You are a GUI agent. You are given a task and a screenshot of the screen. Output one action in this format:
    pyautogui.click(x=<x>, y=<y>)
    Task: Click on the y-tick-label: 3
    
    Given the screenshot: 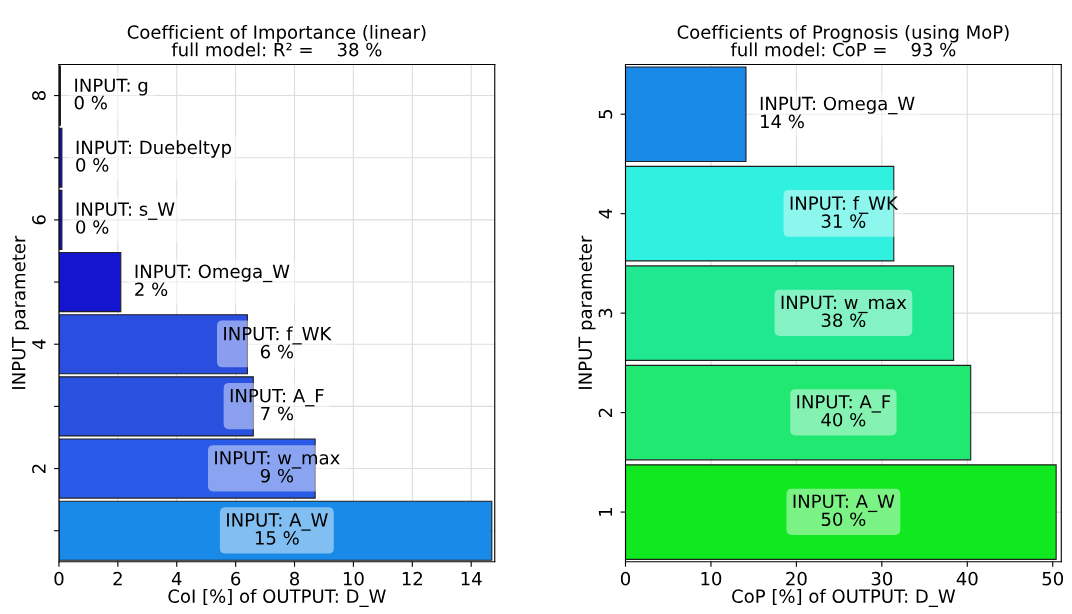 What is the action you would take?
    pyautogui.click(x=605, y=313)
    